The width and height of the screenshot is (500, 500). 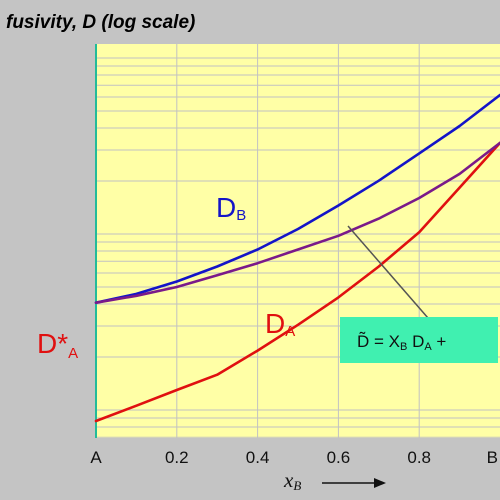 I want to click on formula-pointer-line, so click(x=388, y=272).